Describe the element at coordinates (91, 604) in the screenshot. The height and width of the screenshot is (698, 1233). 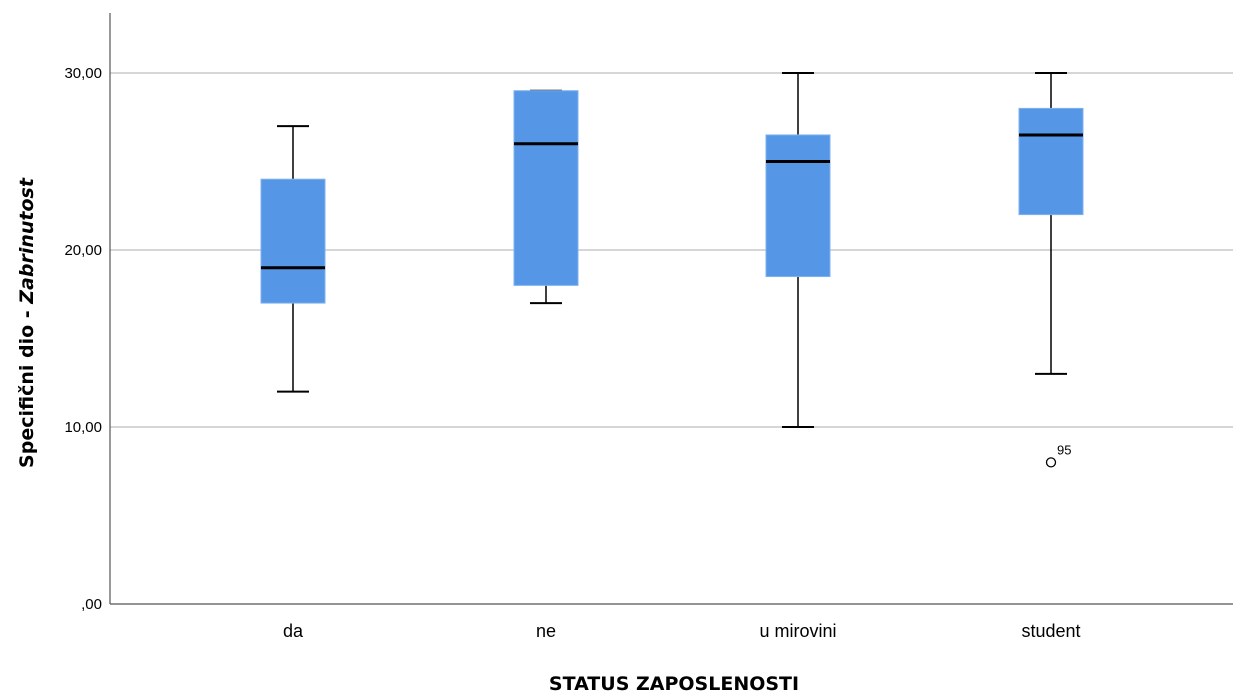
I see `y-tick-label-0: ,00` at that location.